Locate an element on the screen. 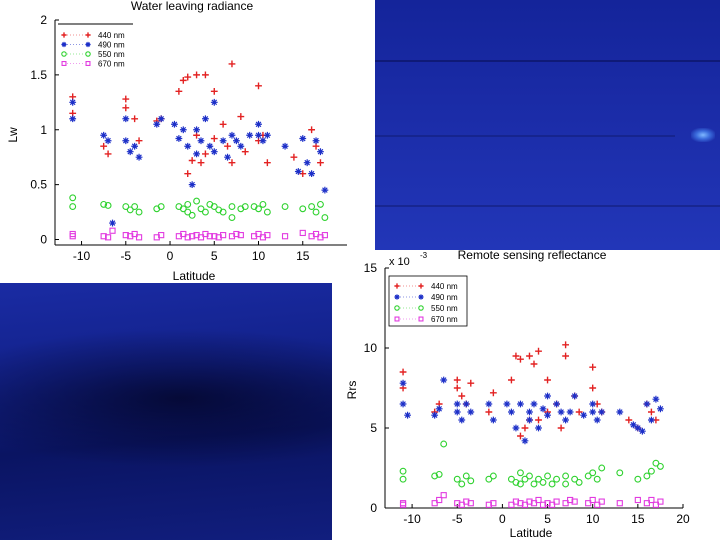 The width and height of the screenshot is (720, 540). lw-x-tick-label: -5 is located at coordinates (125, 256).